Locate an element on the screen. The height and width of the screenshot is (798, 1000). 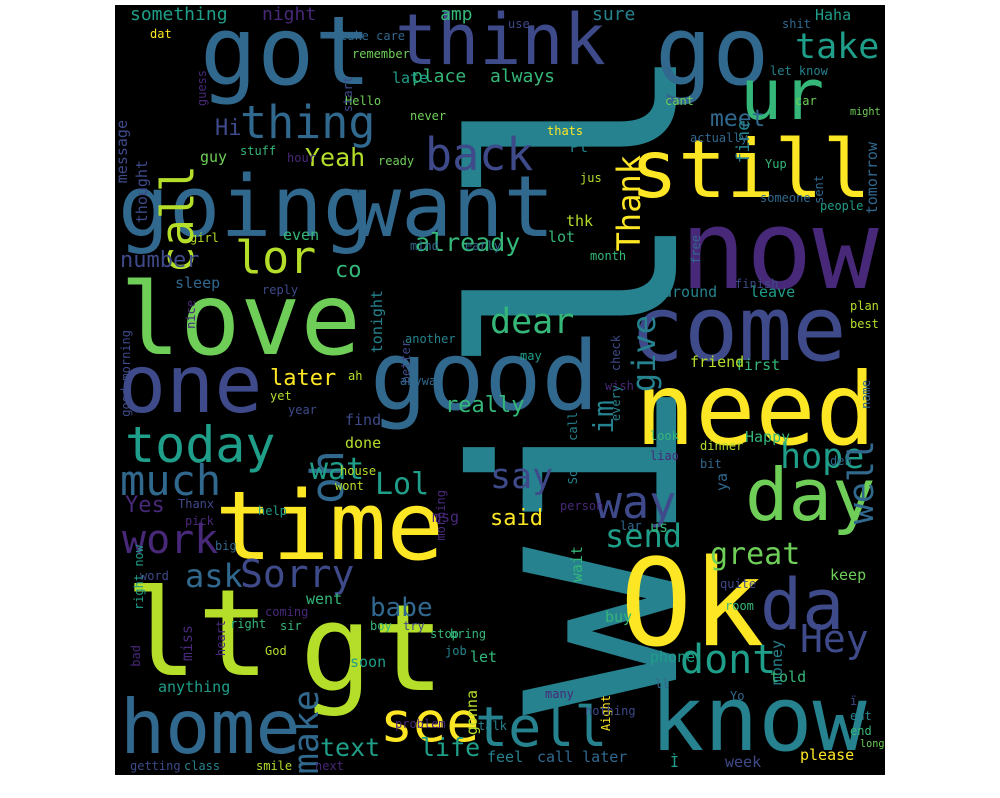
word-life: life is located at coordinates (450, 747).